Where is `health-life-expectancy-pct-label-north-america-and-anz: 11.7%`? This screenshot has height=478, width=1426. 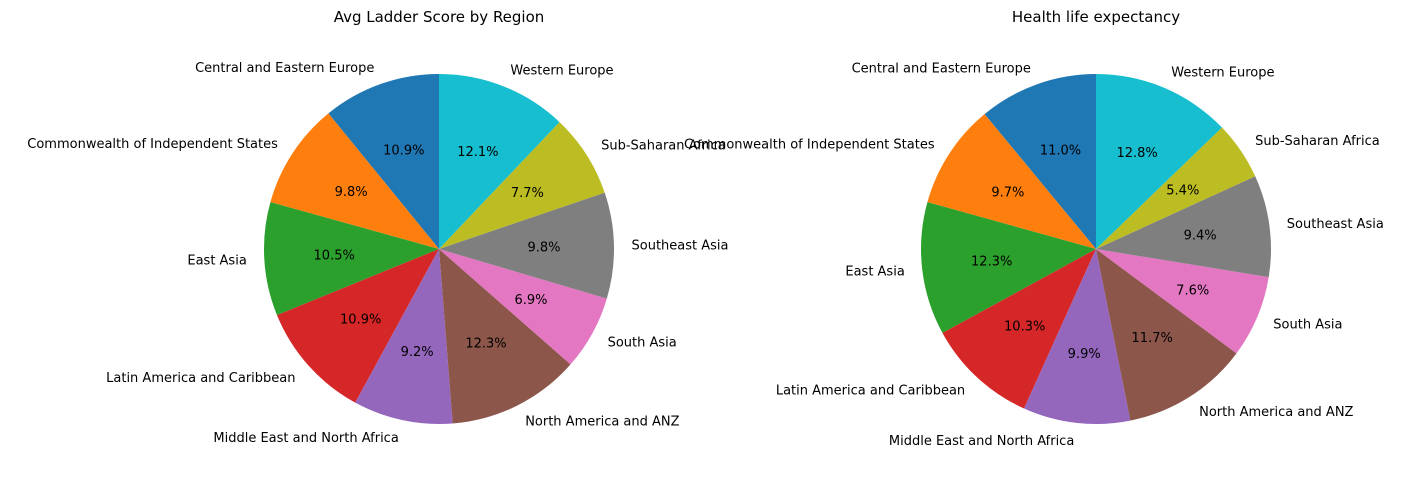 health-life-expectancy-pct-label-north-america-and-anz: 11.7% is located at coordinates (1152, 338).